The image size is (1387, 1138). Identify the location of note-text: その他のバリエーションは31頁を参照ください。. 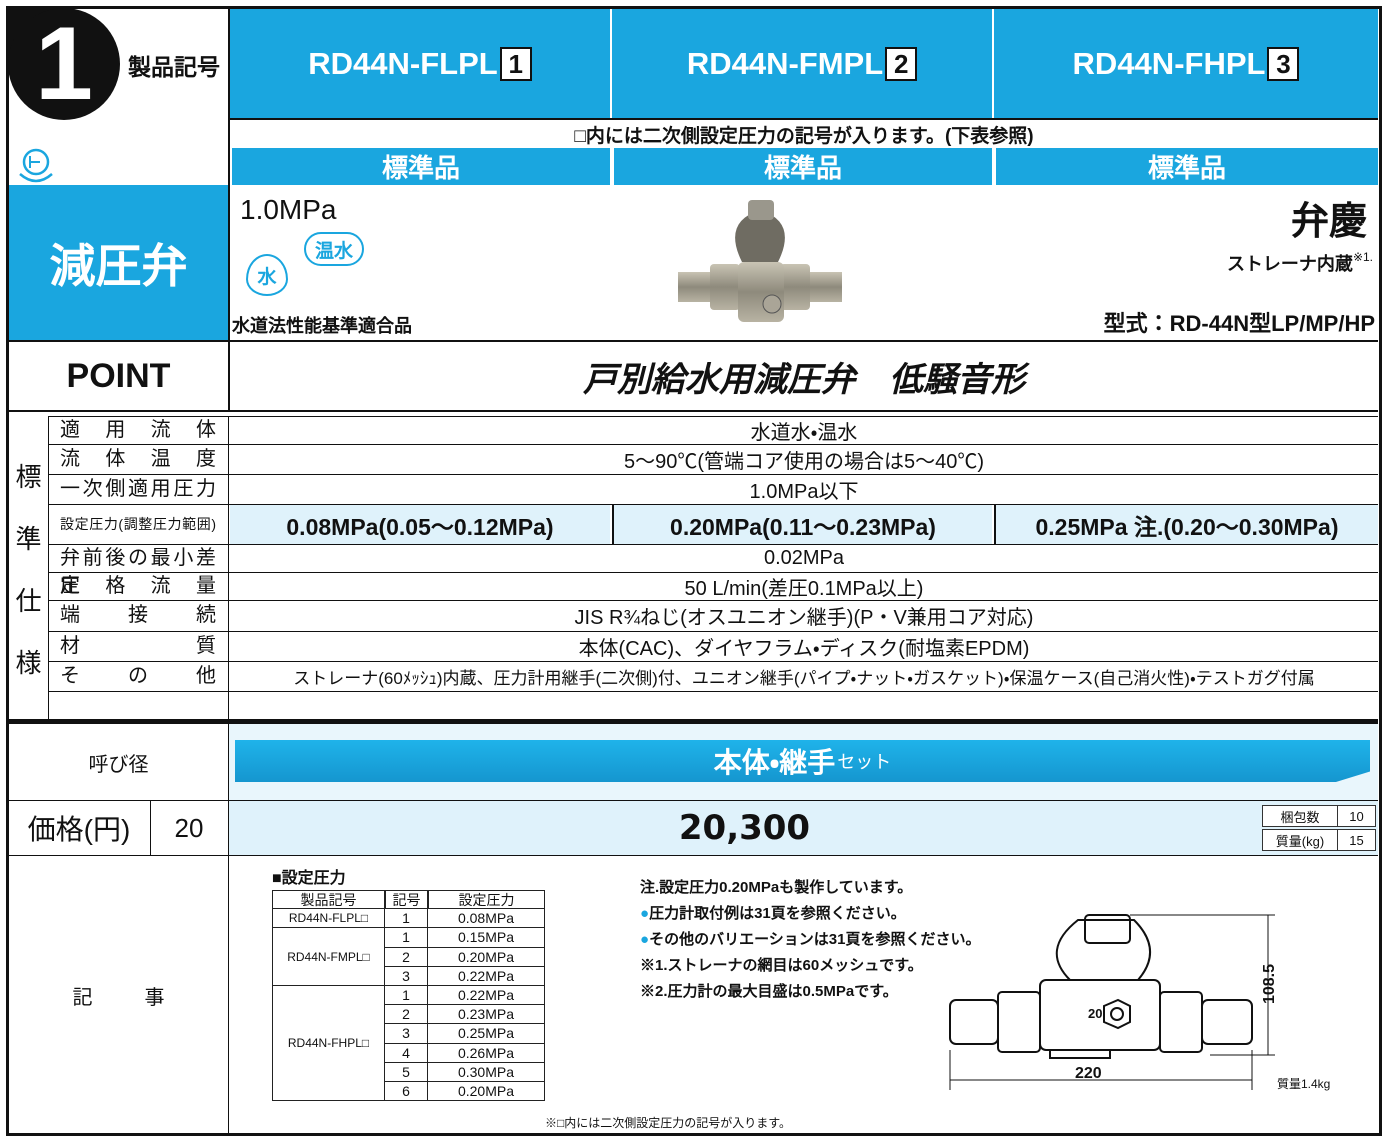
(815, 939).